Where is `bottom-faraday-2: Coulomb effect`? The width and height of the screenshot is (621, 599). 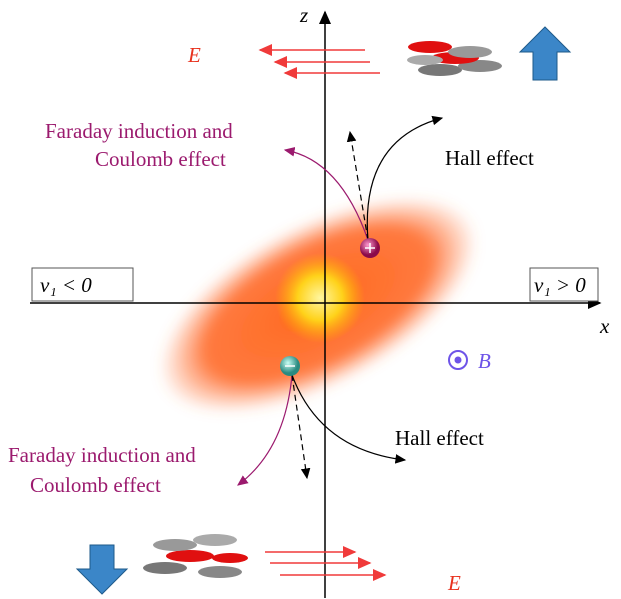
bottom-faraday-2: Coulomb effect is located at coordinates (95, 485).